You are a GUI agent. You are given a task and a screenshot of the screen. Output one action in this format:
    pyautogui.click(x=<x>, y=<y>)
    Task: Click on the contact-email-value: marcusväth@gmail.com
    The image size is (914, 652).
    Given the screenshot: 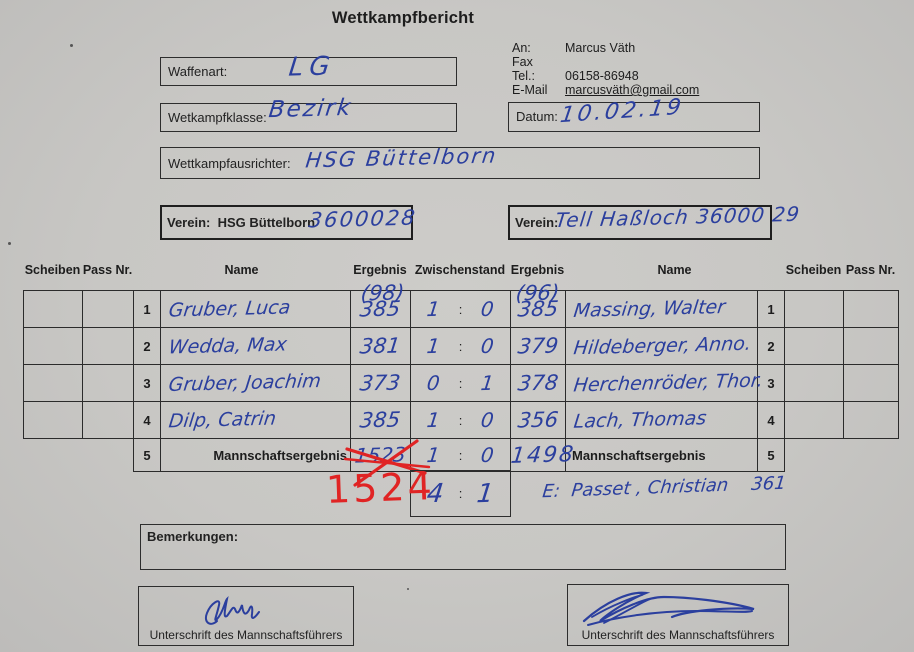 What is the action you would take?
    pyautogui.click(x=632, y=90)
    